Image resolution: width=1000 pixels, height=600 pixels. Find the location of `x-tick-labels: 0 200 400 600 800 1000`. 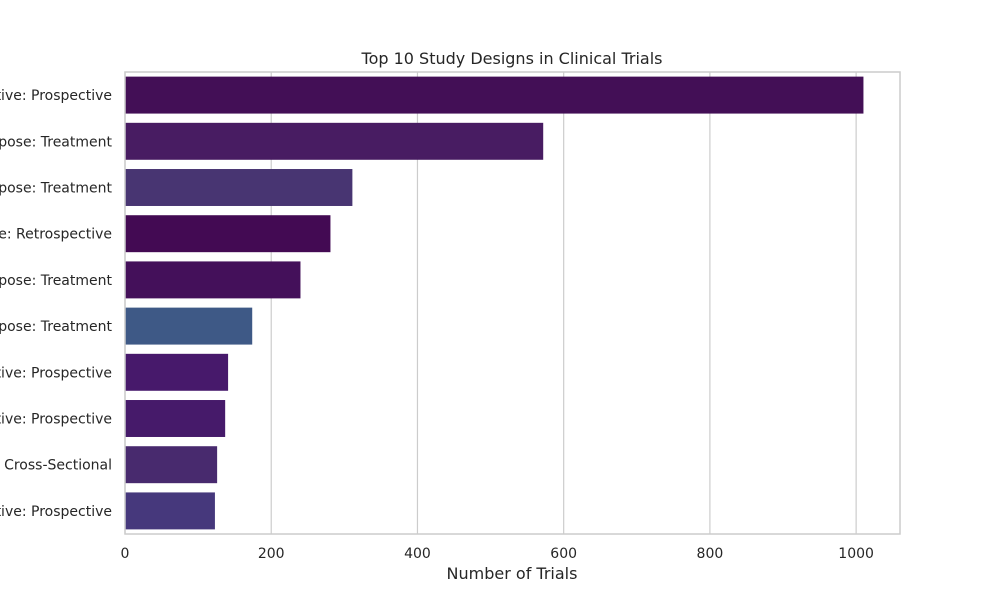

x-tick-labels: 0 200 400 600 800 1000 is located at coordinates (497, 554).